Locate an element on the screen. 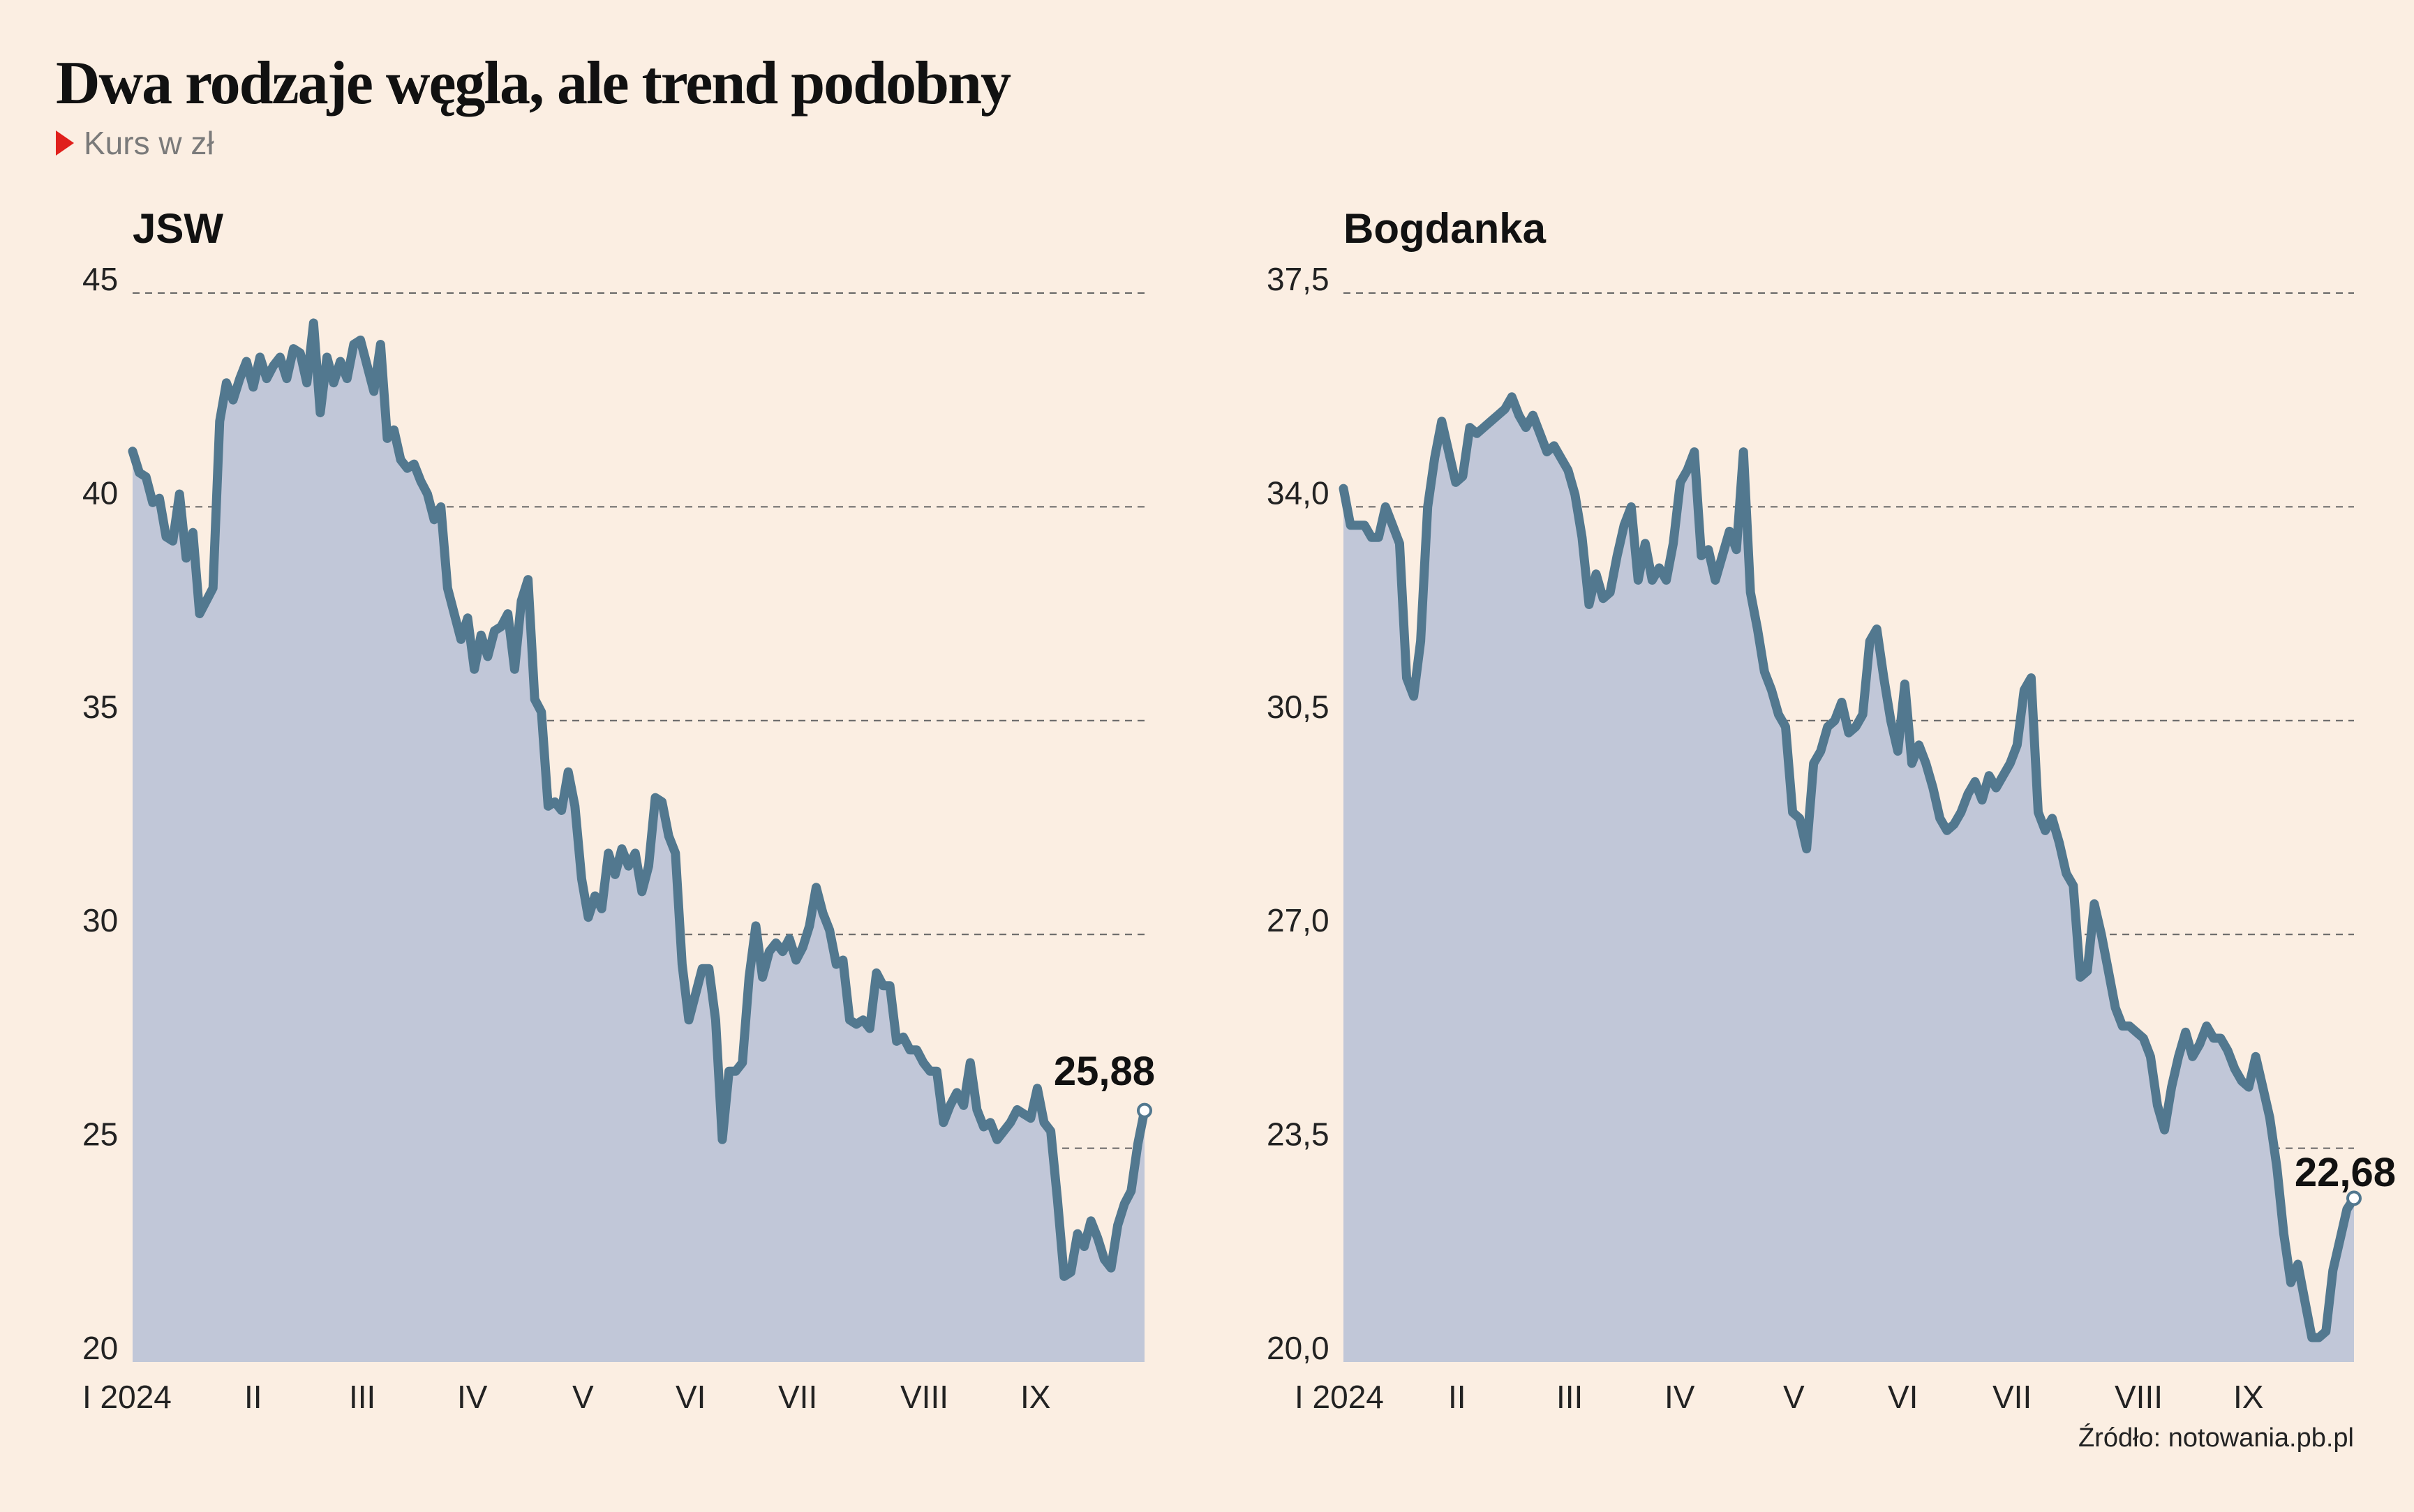  panel2-ytick-label: 34,0 is located at coordinates (1298, 492).